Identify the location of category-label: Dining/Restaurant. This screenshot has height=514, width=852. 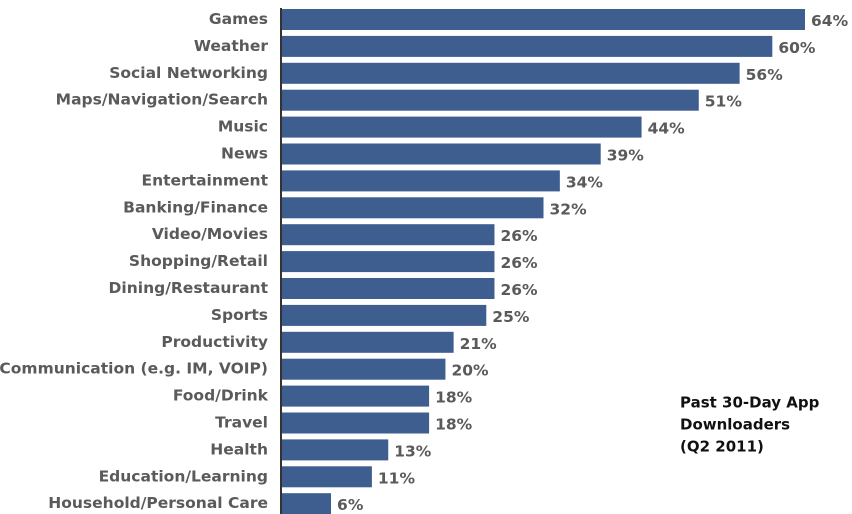
(189, 288).